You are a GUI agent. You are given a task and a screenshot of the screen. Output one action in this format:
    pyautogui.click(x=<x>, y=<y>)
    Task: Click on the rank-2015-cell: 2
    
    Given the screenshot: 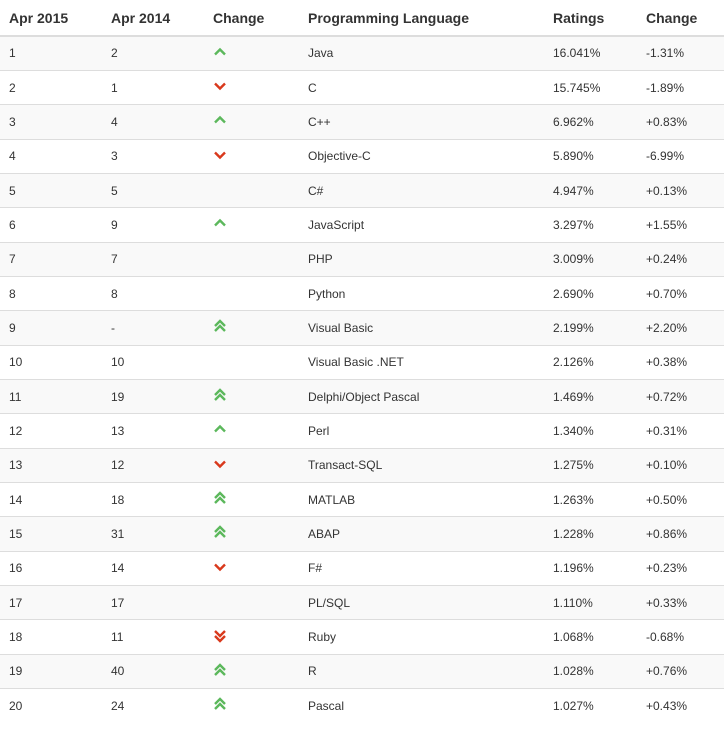 What is the action you would take?
    pyautogui.click(x=51, y=87)
    